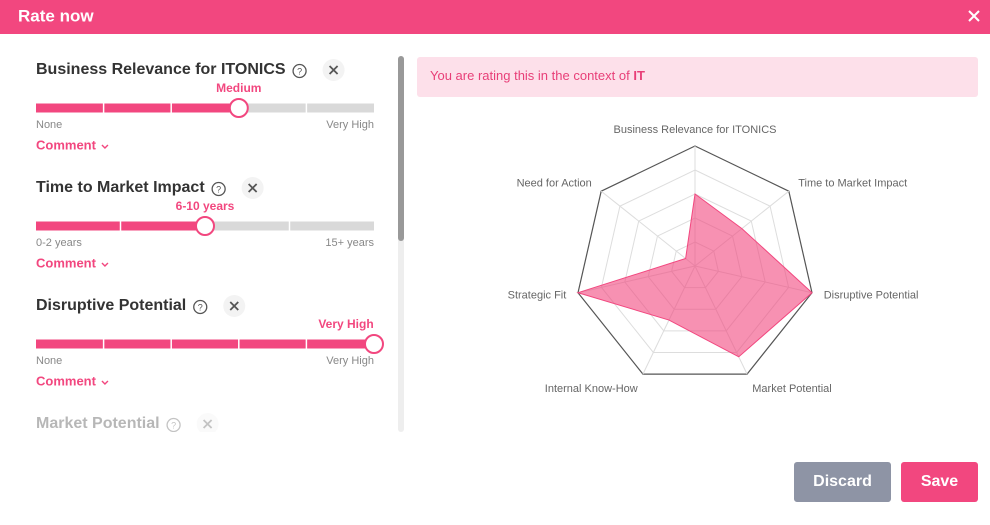 Image resolution: width=990 pixels, height=525 pixels. What do you see at coordinates (537, 295) in the screenshot?
I see `axis-label: Strategic Fit` at bounding box center [537, 295].